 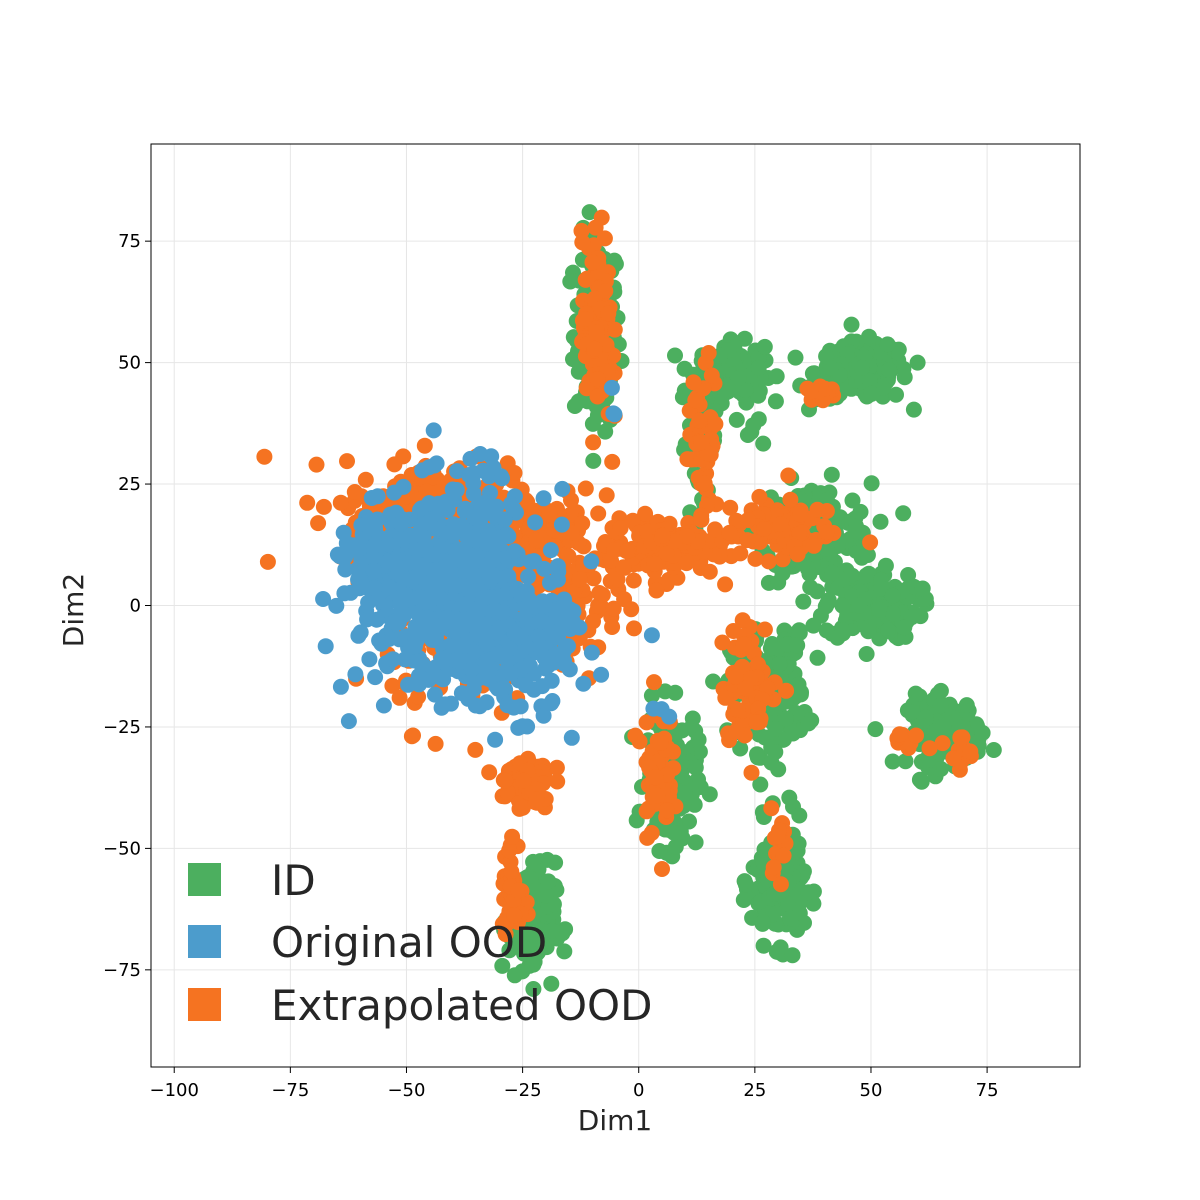 I want to click on y-tick-label: −75, so click(x=122, y=970).